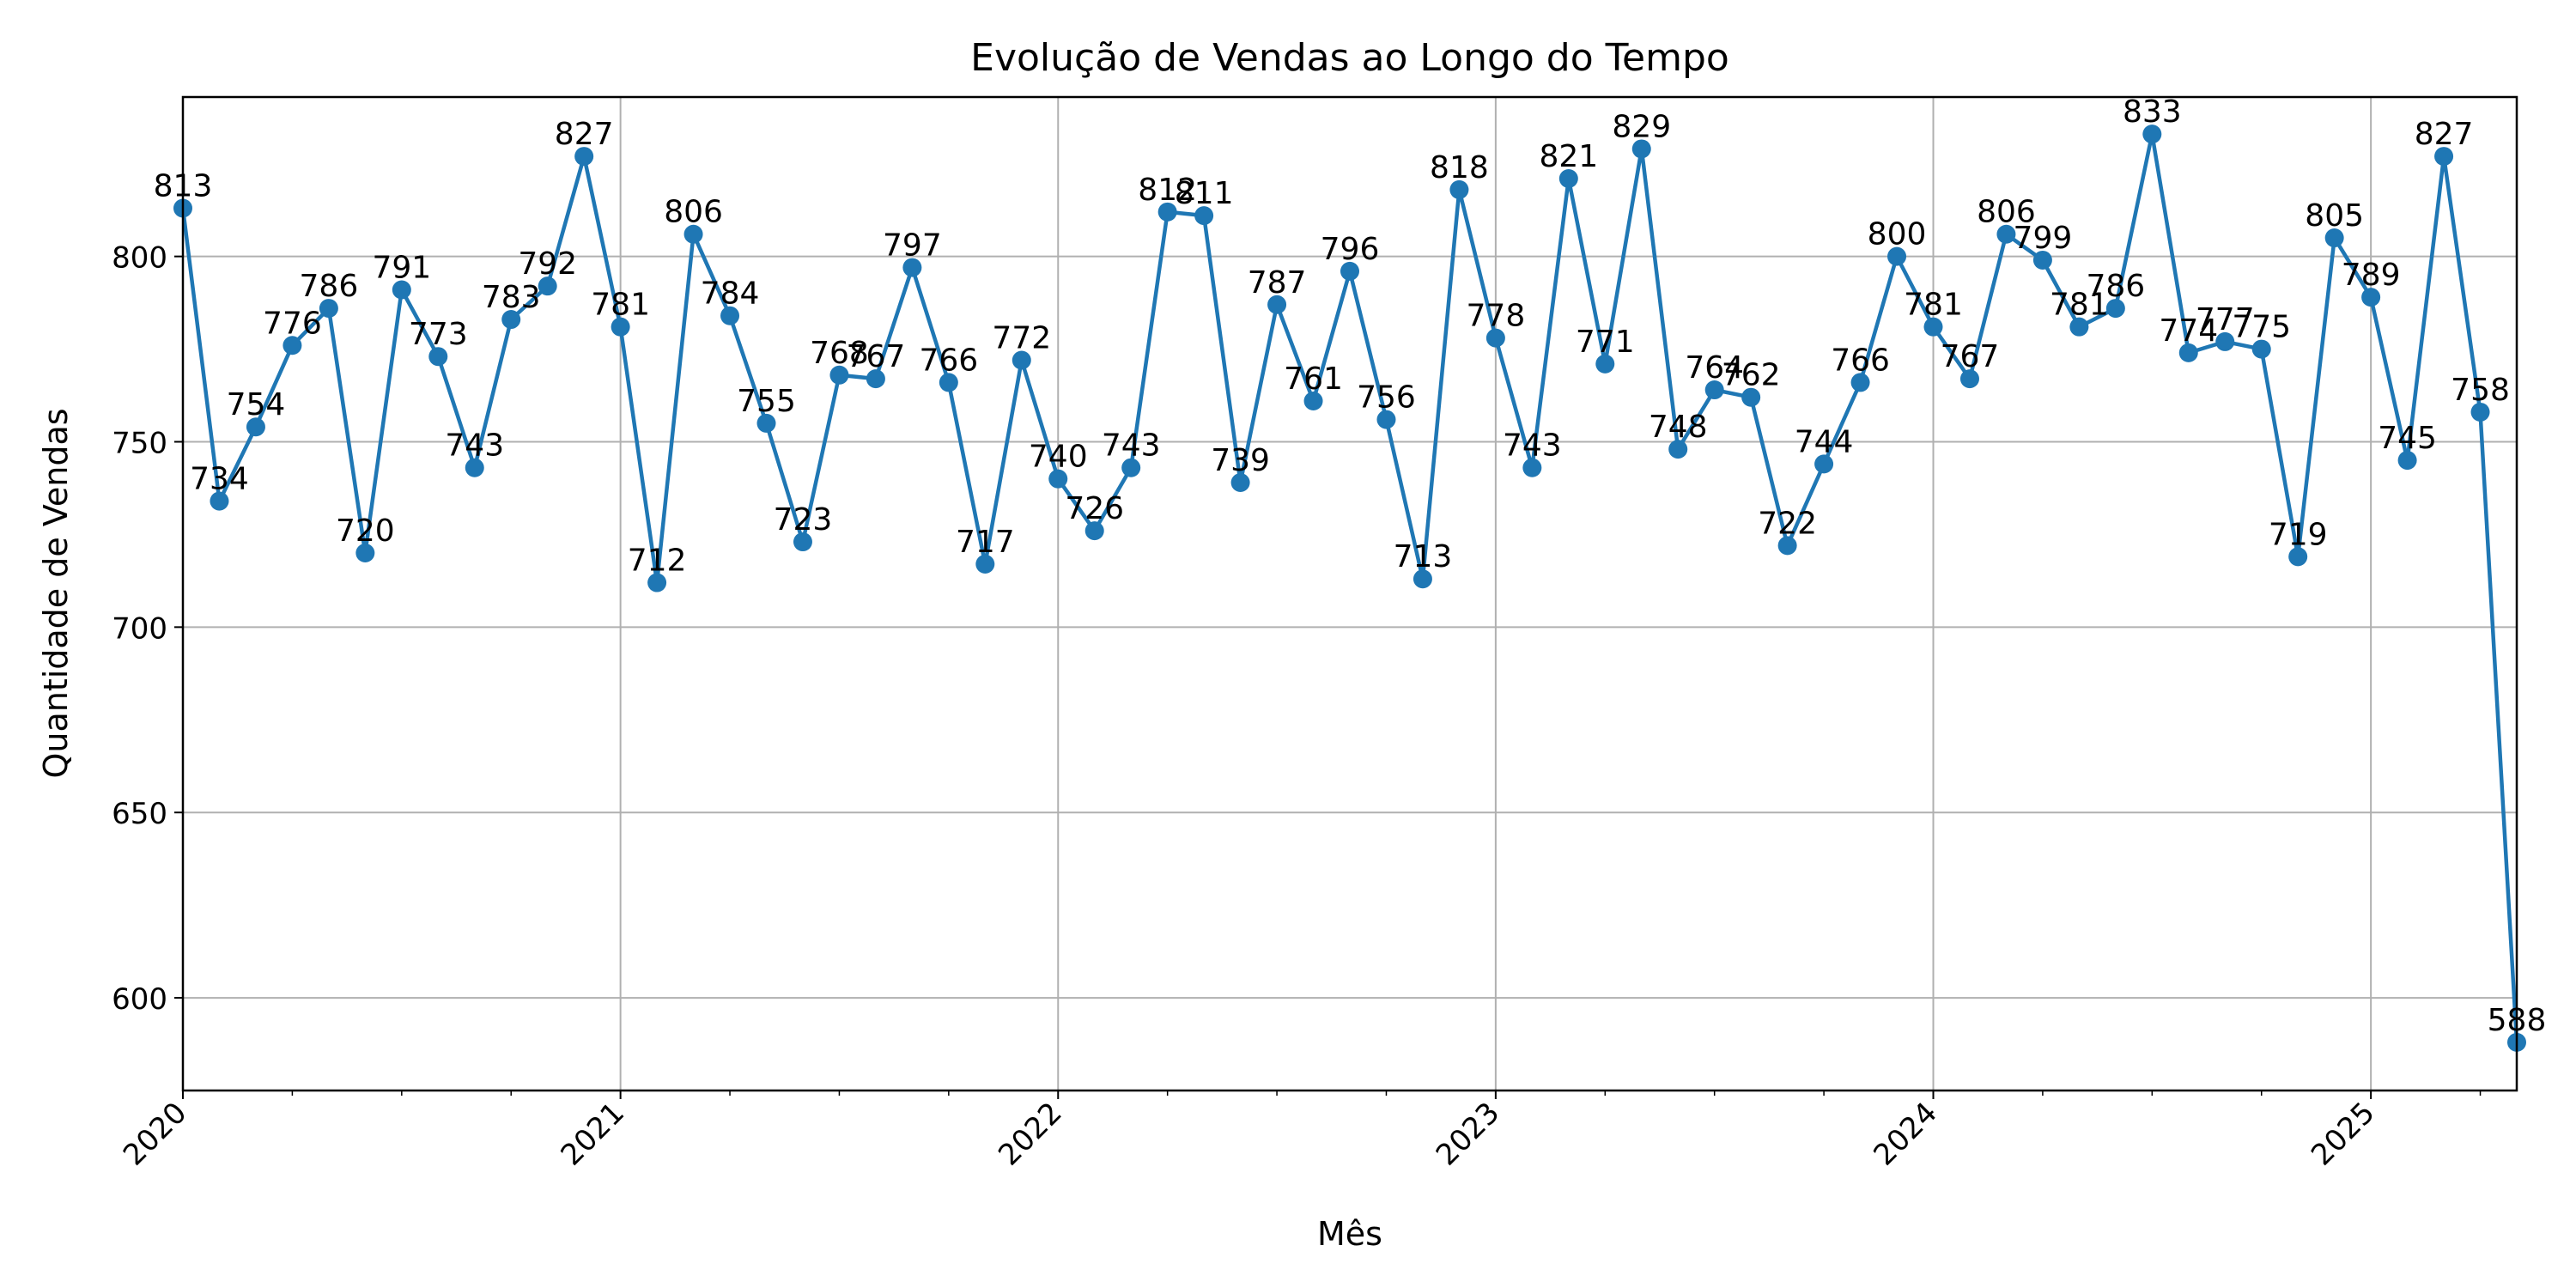 The image size is (2576, 1288). I want to click on data-label: 739, so click(1240, 461).